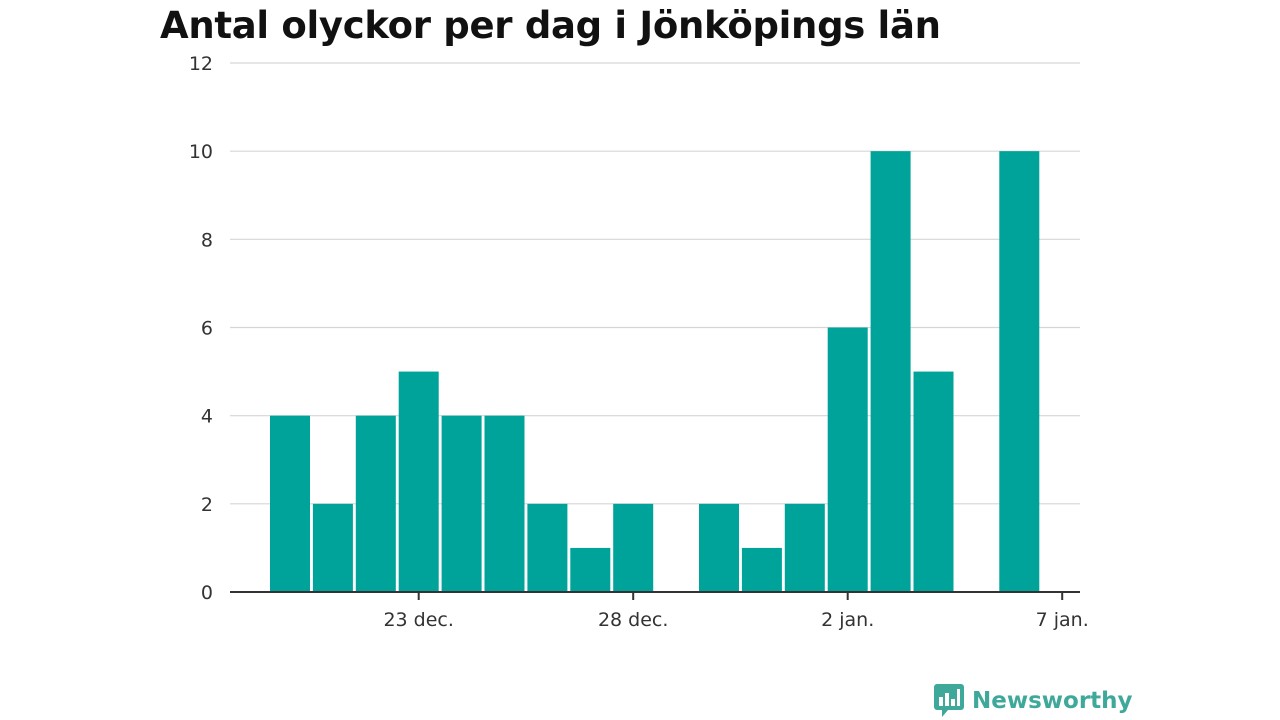  What do you see at coordinates (207, 240) in the screenshot?
I see `y-tick-label: 8` at bounding box center [207, 240].